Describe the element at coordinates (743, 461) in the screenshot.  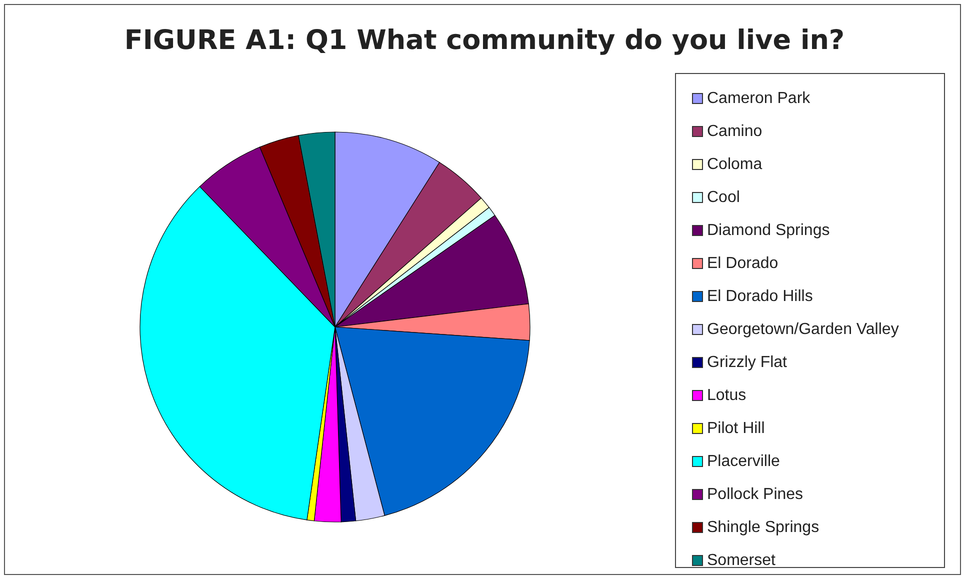
I see `legend-label: Placerville` at that location.